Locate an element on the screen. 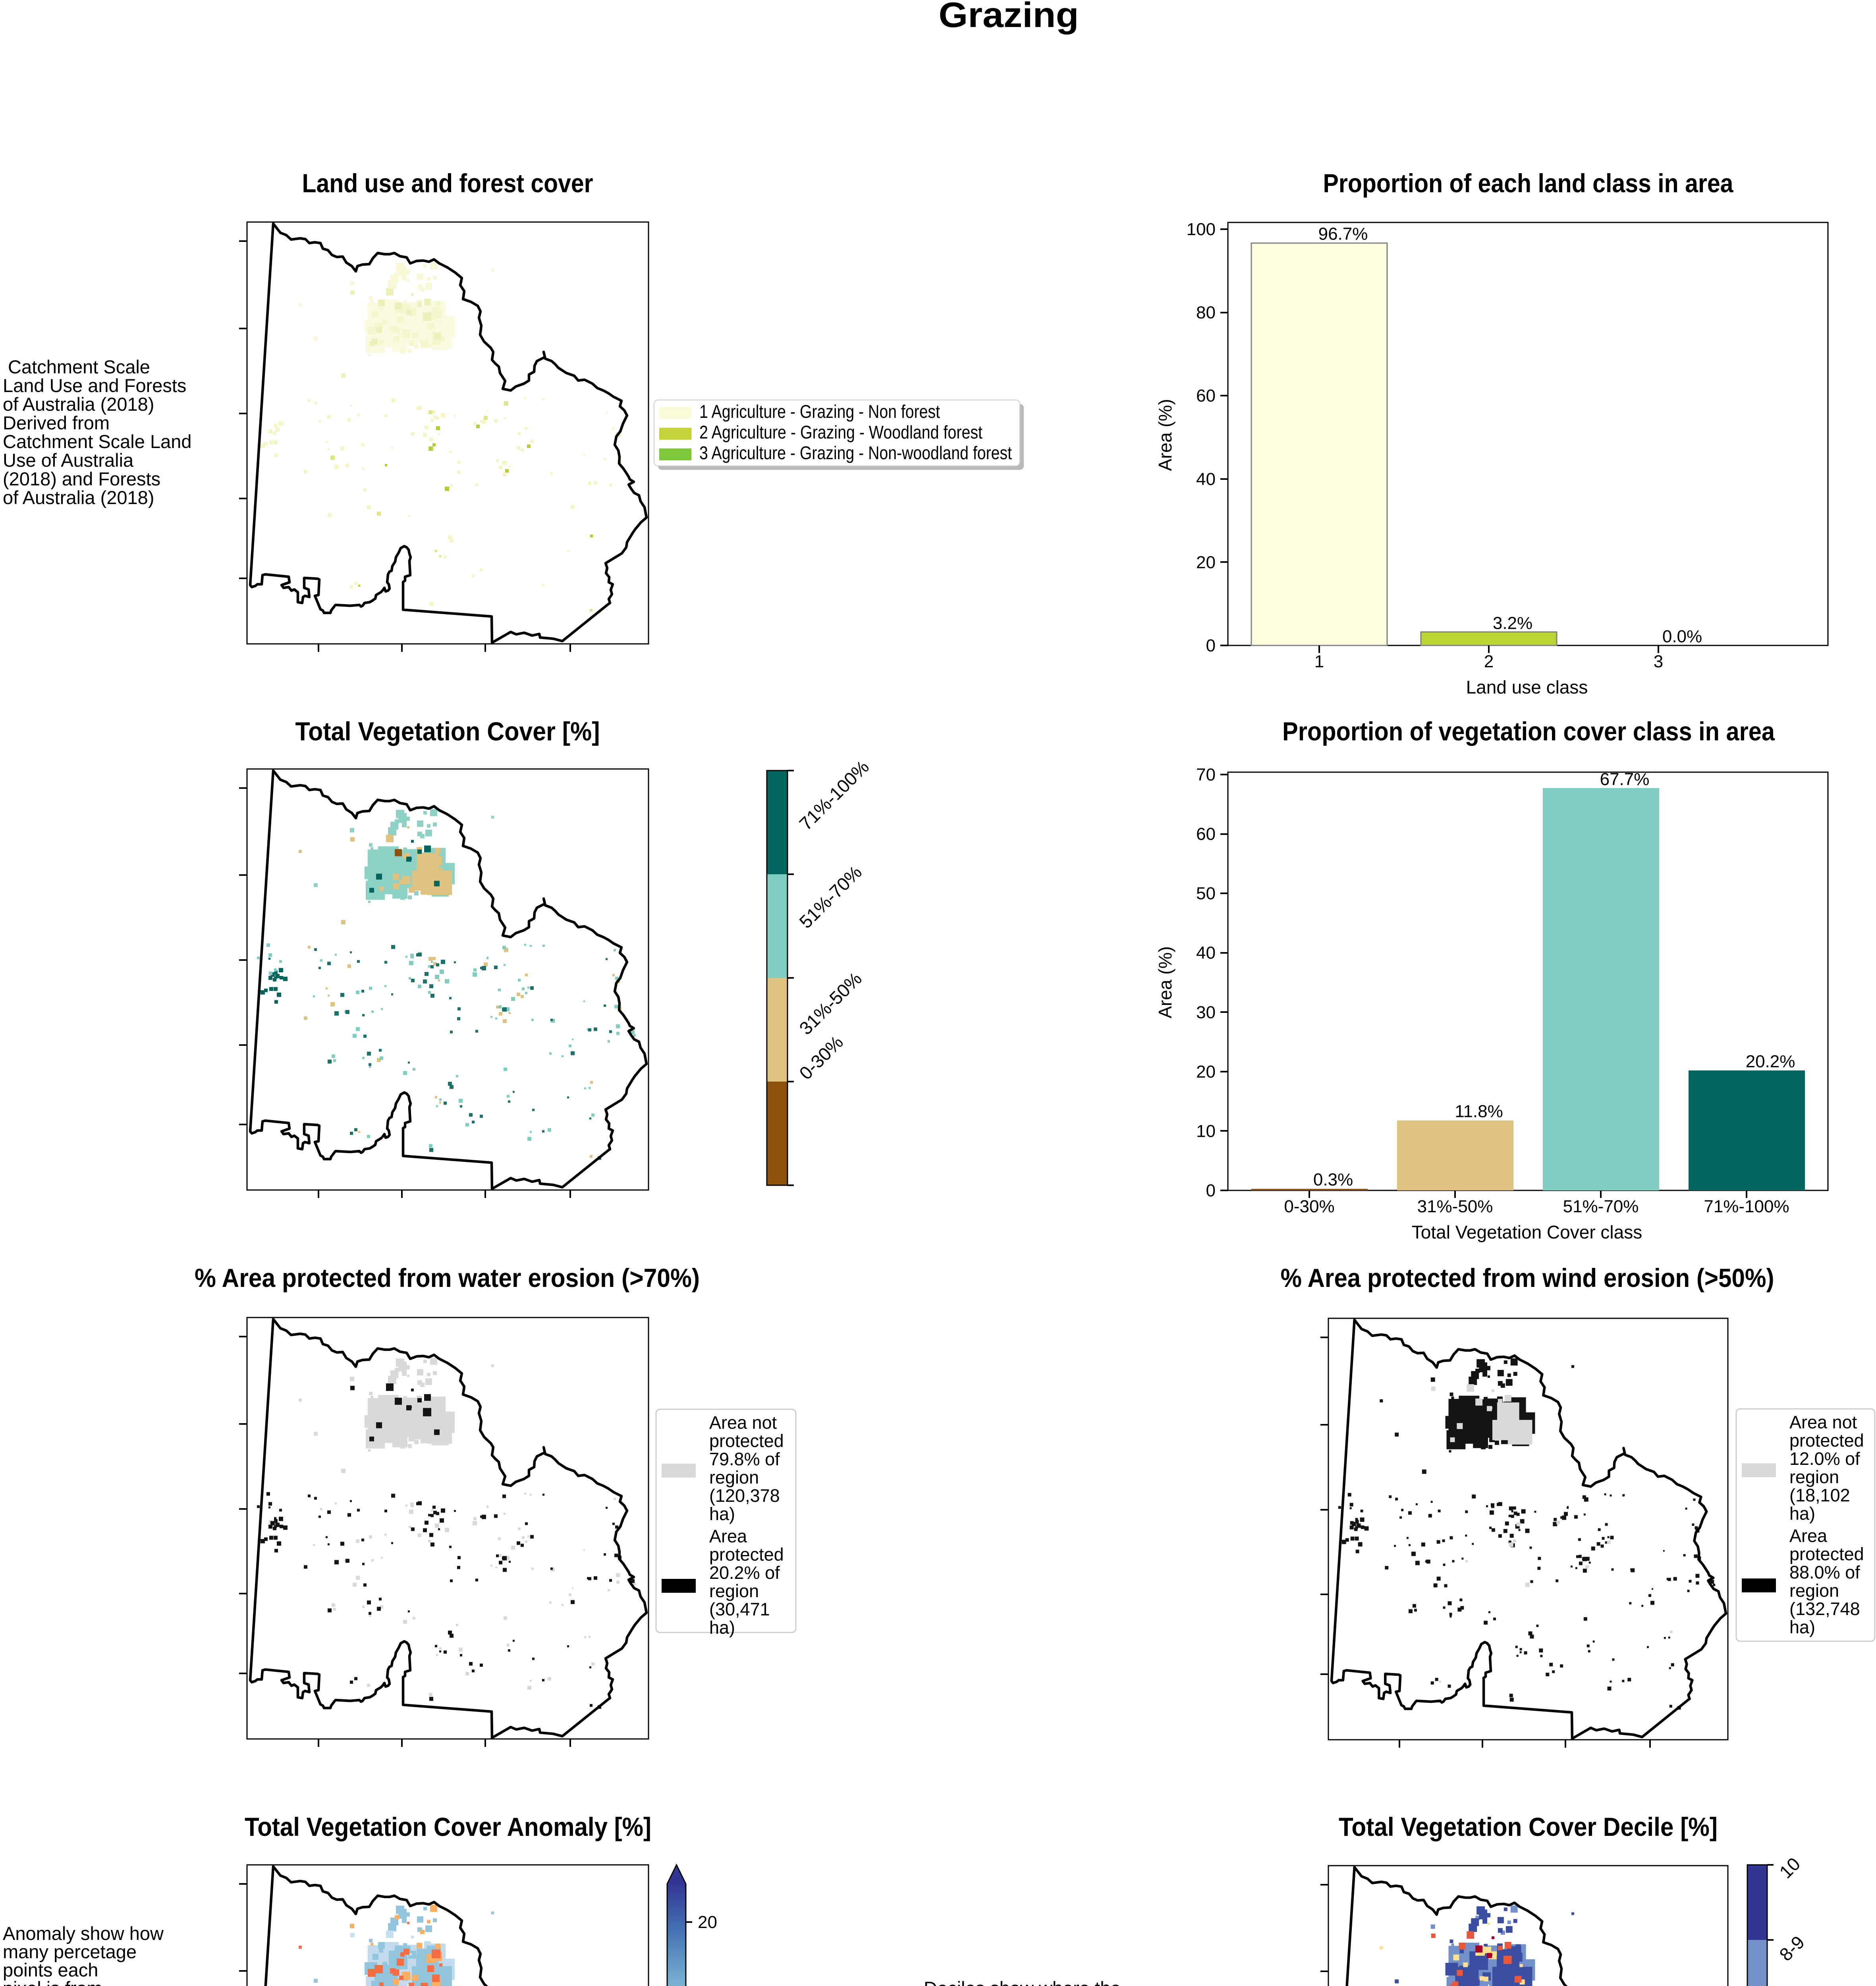  svg-text: Land use and forest cover is located at coordinates (447, 183).